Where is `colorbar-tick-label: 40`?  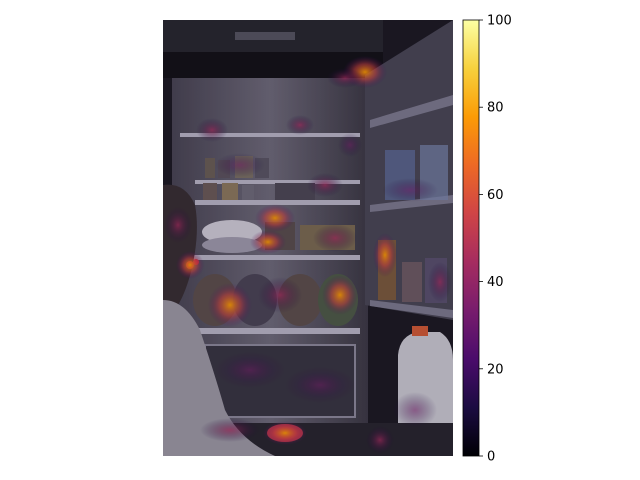 colorbar-tick-label: 40 is located at coordinates (495, 282).